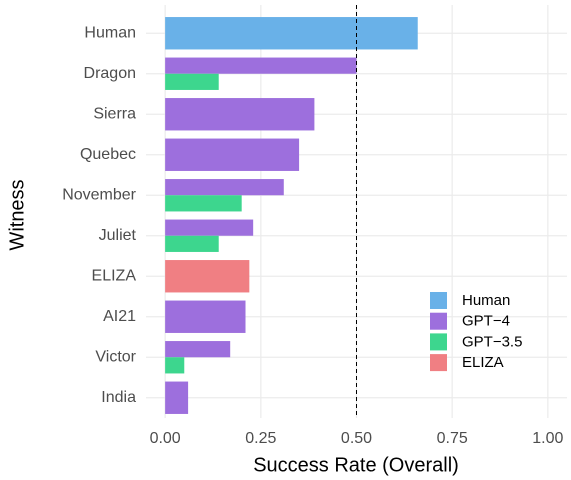 Image resolution: width=571 pixels, height=480 pixels. What do you see at coordinates (99, 194) in the screenshot?
I see `y-tick-label: November` at bounding box center [99, 194].